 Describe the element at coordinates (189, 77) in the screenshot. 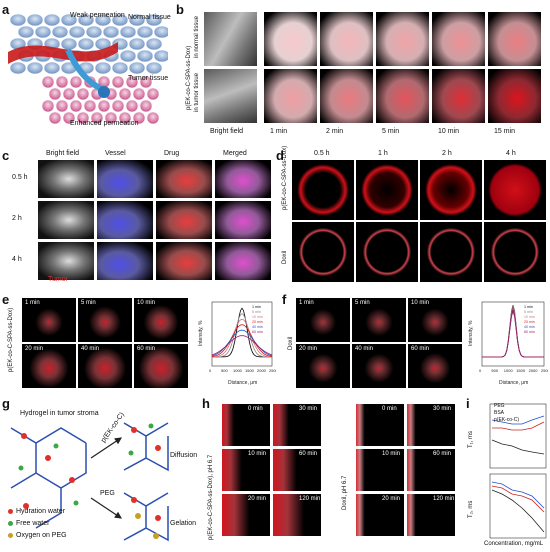

I see `panel-b-side-label: p(EK-co-C-SPA-ss-Dox)` at that location.